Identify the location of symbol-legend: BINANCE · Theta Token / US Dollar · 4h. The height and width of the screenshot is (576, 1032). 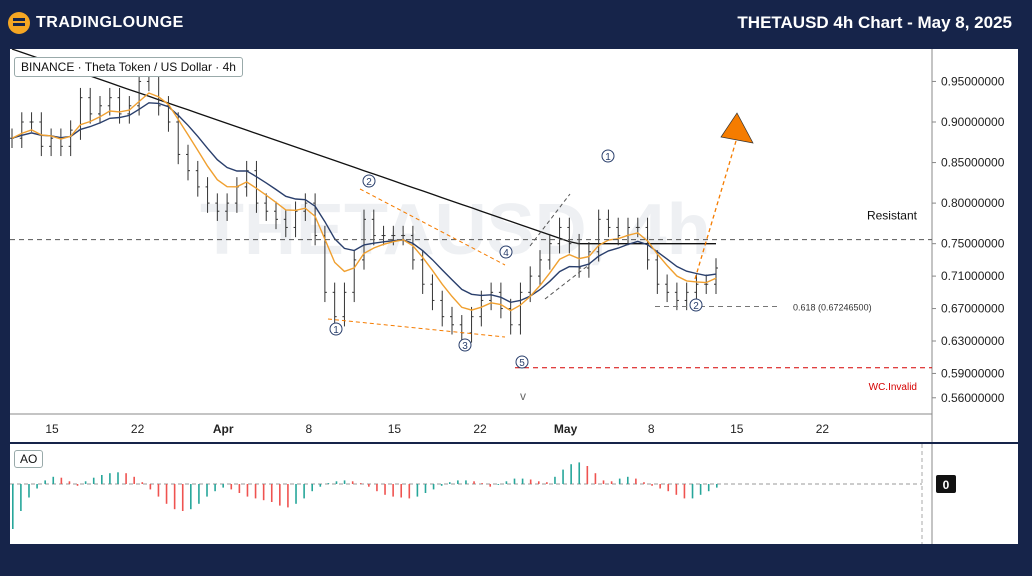
(128, 67).